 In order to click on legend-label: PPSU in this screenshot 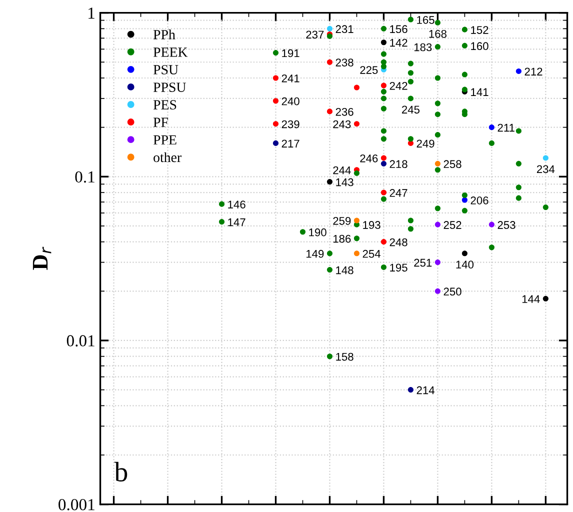, I will do `click(169, 87)`.